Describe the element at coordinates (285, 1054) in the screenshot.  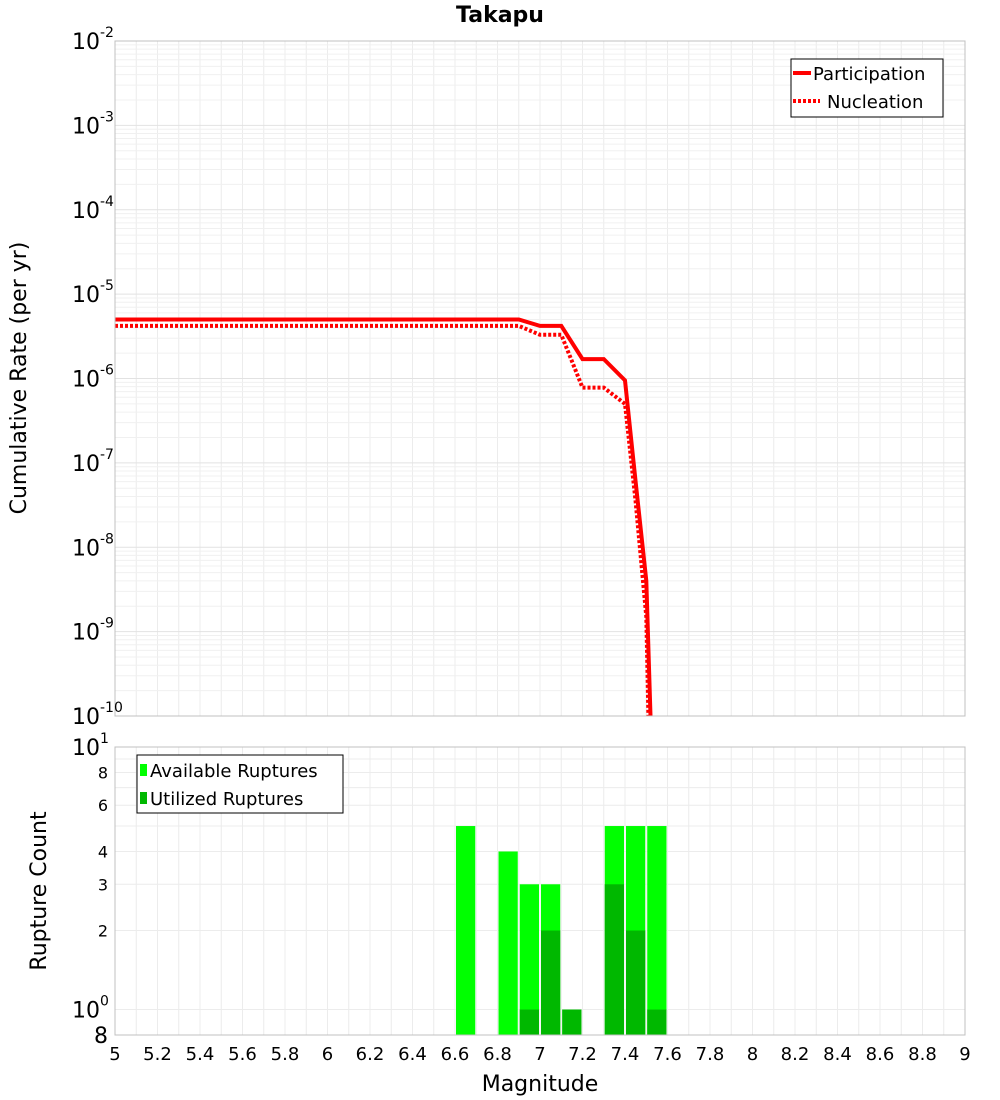
I see `x-tick-label: 5.8` at that location.